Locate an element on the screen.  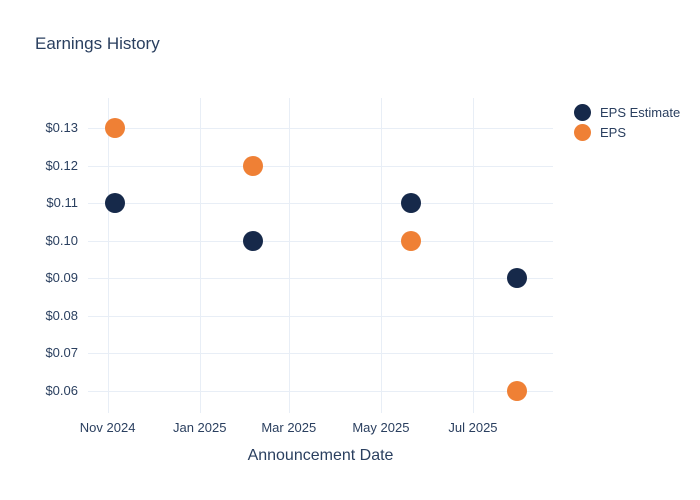
y-tick-label: $0.09 is located at coordinates (61, 277).